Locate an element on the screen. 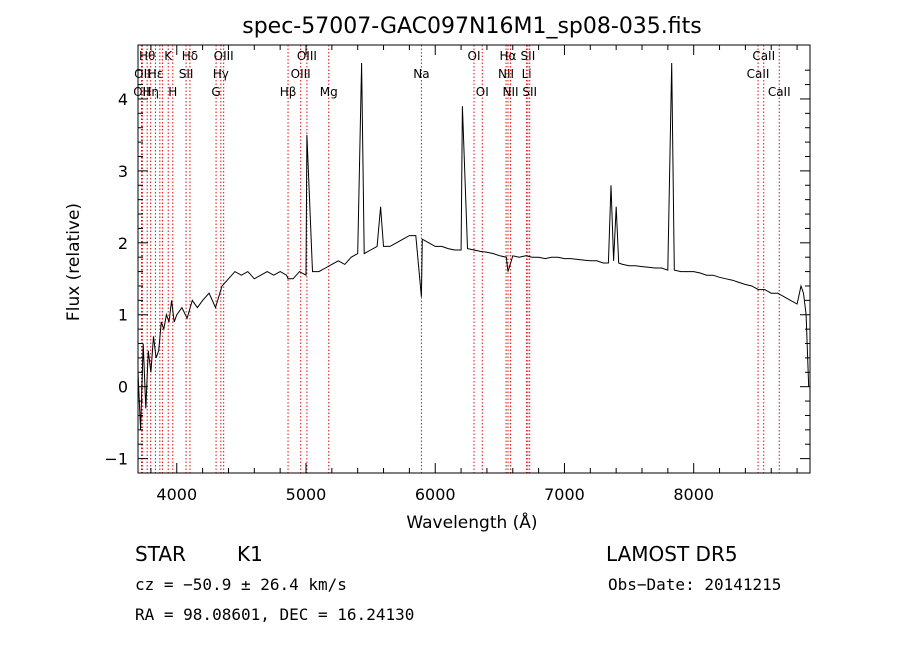  object-subclass: K1 is located at coordinates (250, 554).